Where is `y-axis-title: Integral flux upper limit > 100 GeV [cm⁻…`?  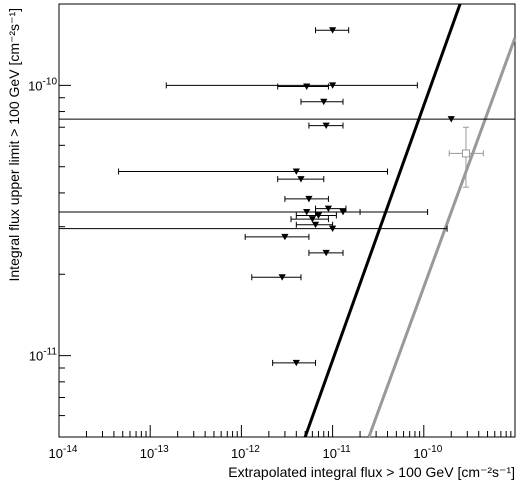 y-axis-title: Integral flux upper limit > 100 GeV [cm⁻… is located at coordinates (14, 145).